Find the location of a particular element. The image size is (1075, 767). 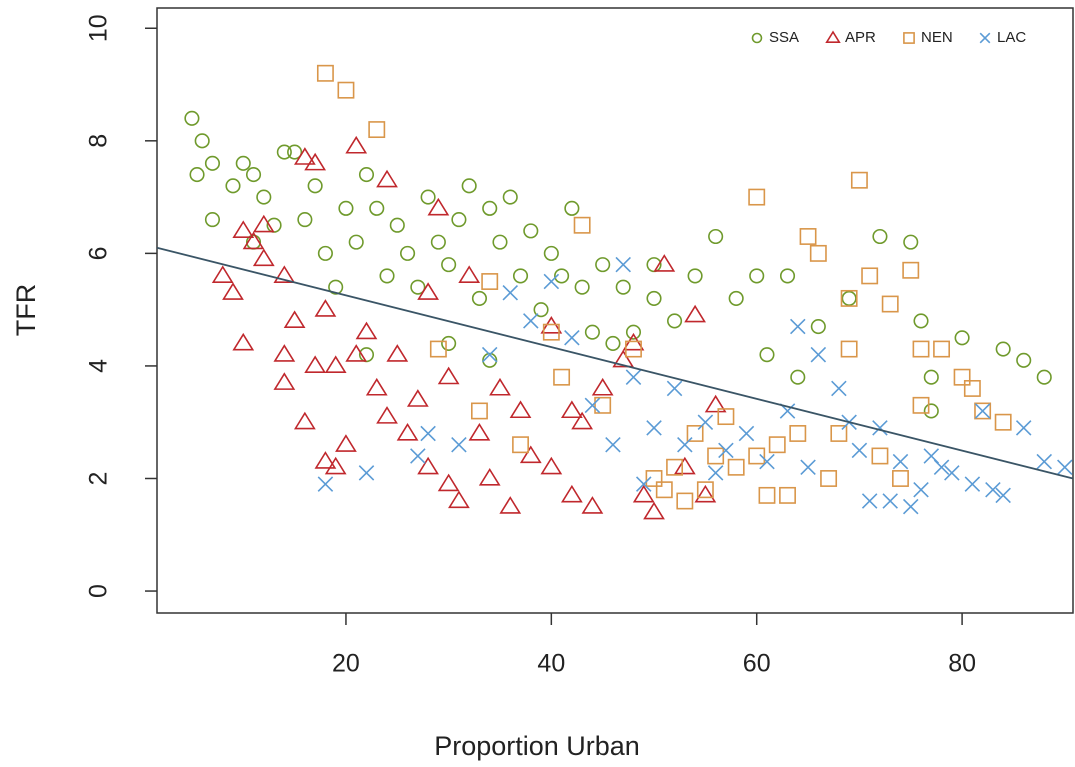

legend-label: LAC is located at coordinates (1011, 37).